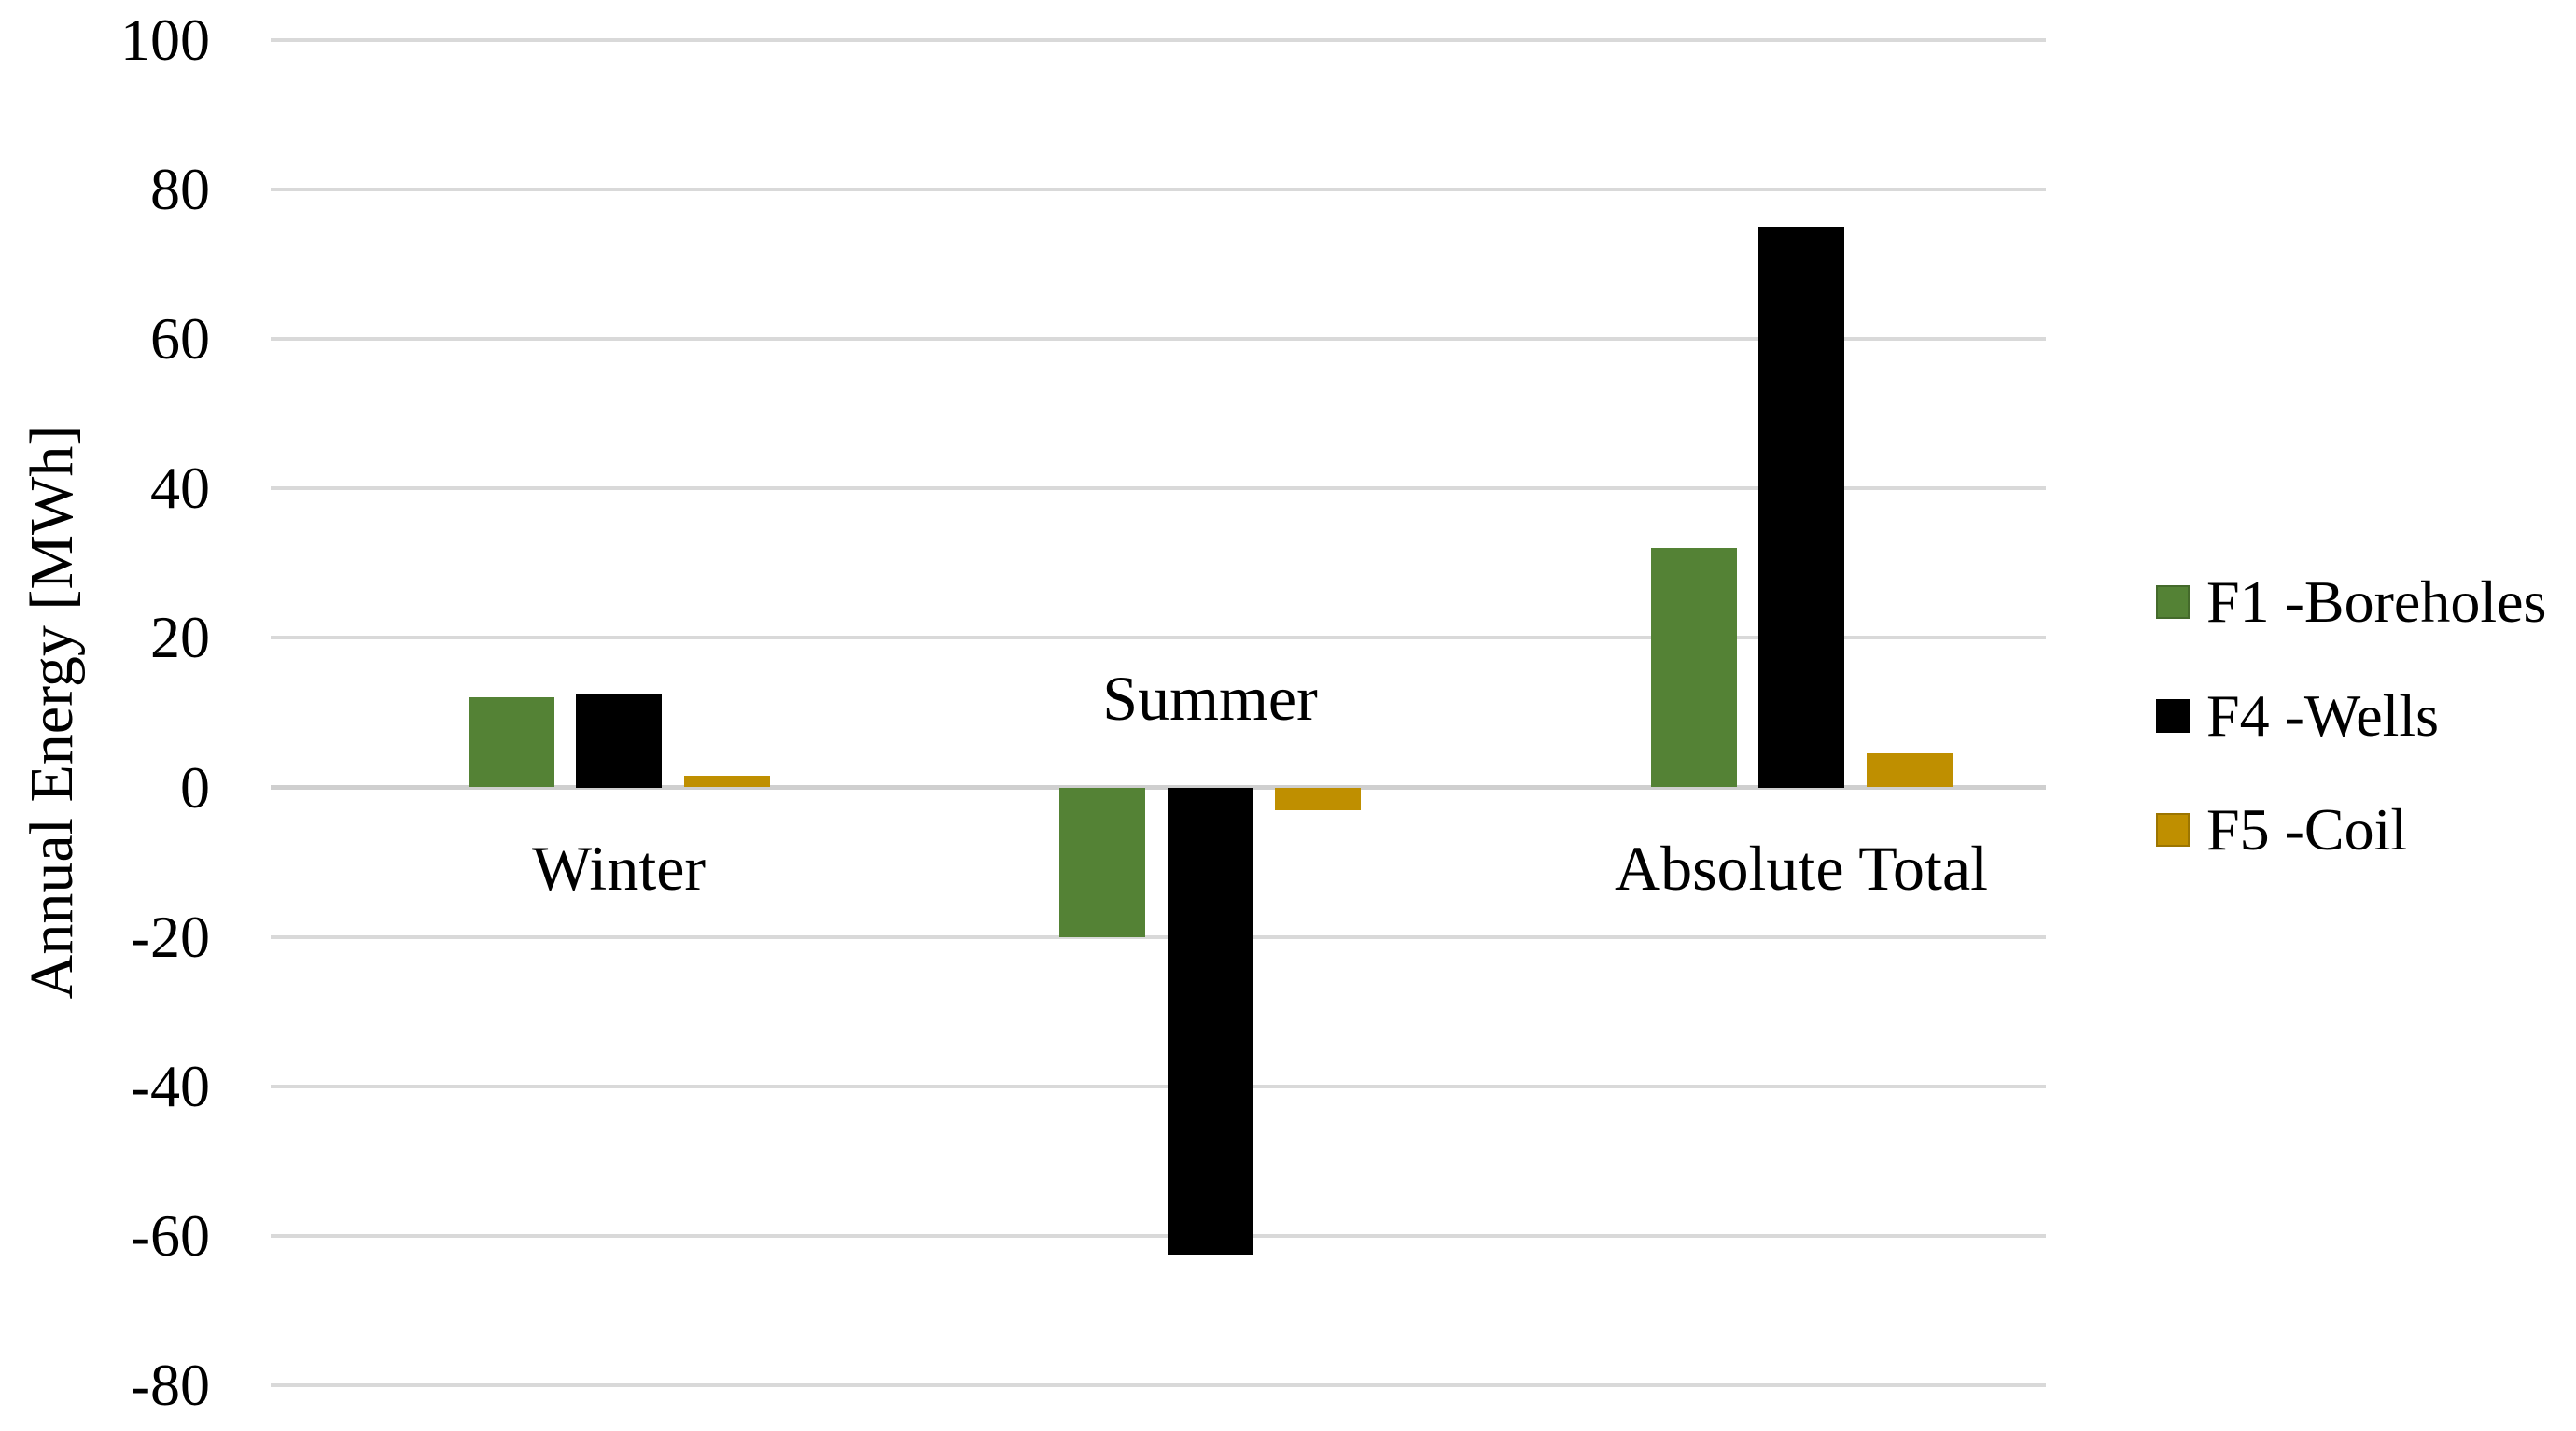 The height and width of the screenshot is (1431, 2576). What do you see at coordinates (180, 637) in the screenshot?
I see `y-tick-label: 20` at bounding box center [180, 637].